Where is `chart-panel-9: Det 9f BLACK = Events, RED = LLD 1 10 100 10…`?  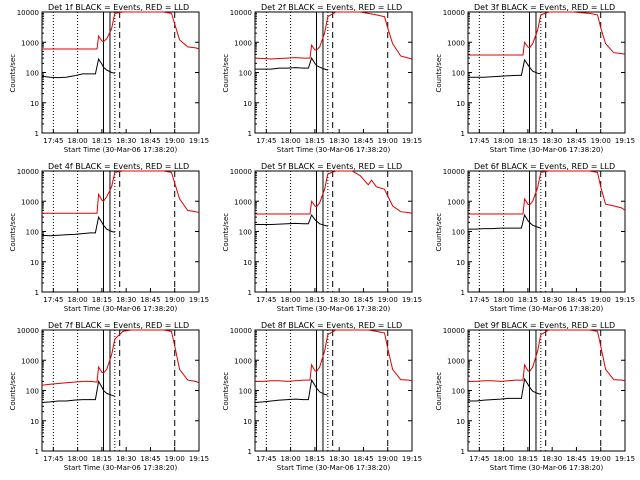 chart-panel-9: Det 9f BLACK = Events, RED = LLD 1 10 100 10… is located at coordinates (535, 396).